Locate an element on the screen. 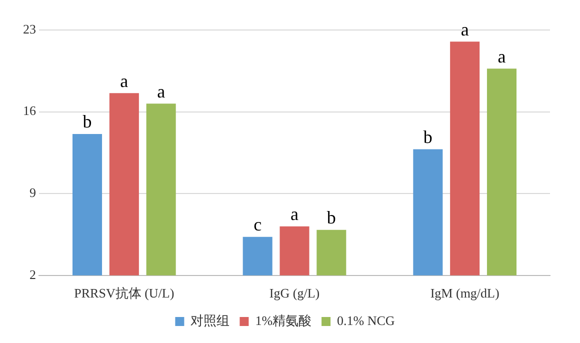 The image size is (580, 343). x-tick-label: PRRSV抗体 (U/L) is located at coordinates (124, 293).